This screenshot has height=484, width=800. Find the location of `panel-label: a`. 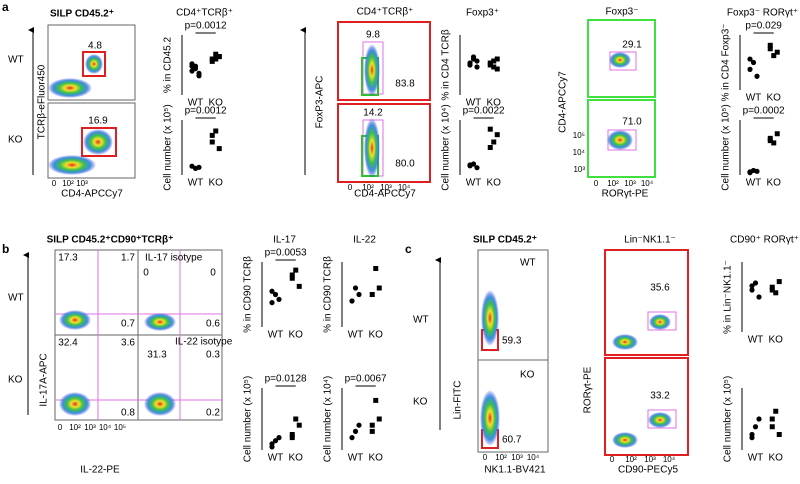

panel-label: a is located at coordinates (5, 7).